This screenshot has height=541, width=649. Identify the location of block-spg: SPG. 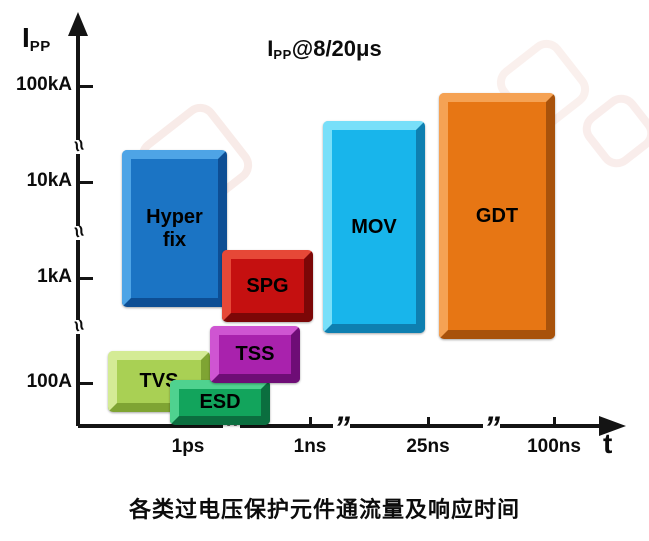
(267, 286).